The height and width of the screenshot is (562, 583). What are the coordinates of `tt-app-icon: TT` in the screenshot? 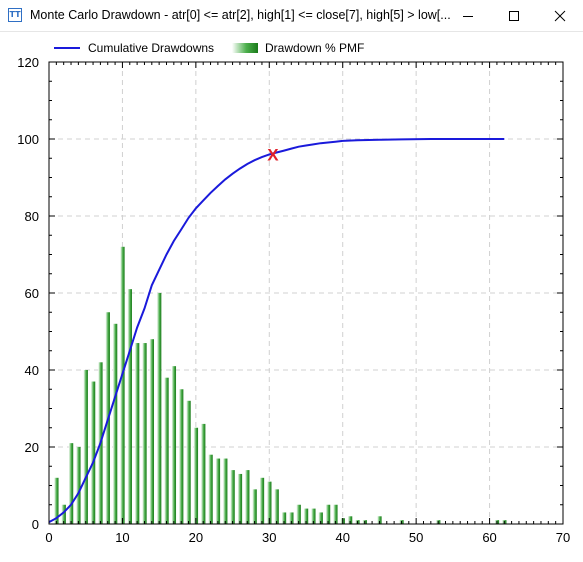 It's located at (15, 15).